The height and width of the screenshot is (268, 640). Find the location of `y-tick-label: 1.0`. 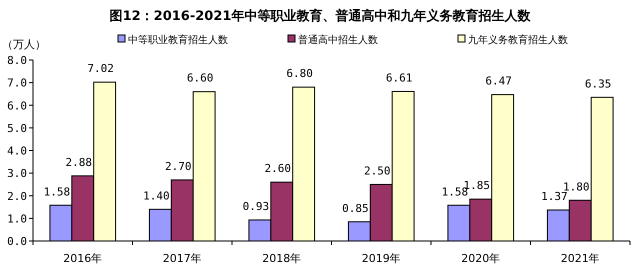

y-tick-label: 1.0 is located at coordinates (17, 219).